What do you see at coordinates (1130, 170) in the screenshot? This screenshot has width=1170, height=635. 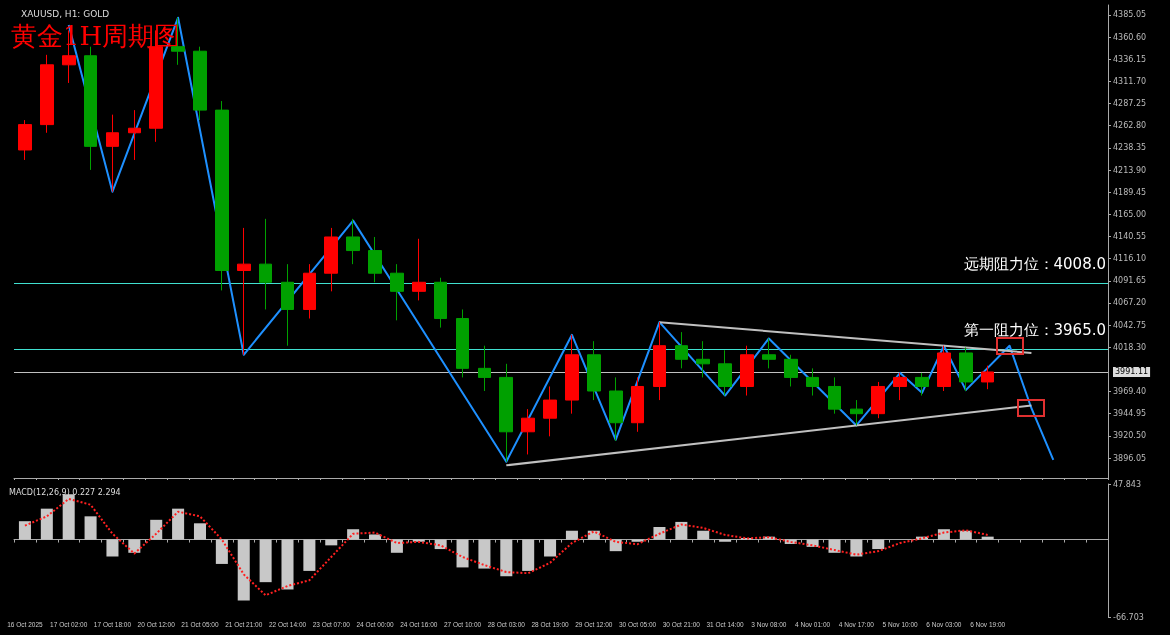 I see `y-tick-label: 4213.90` at bounding box center [1130, 170].